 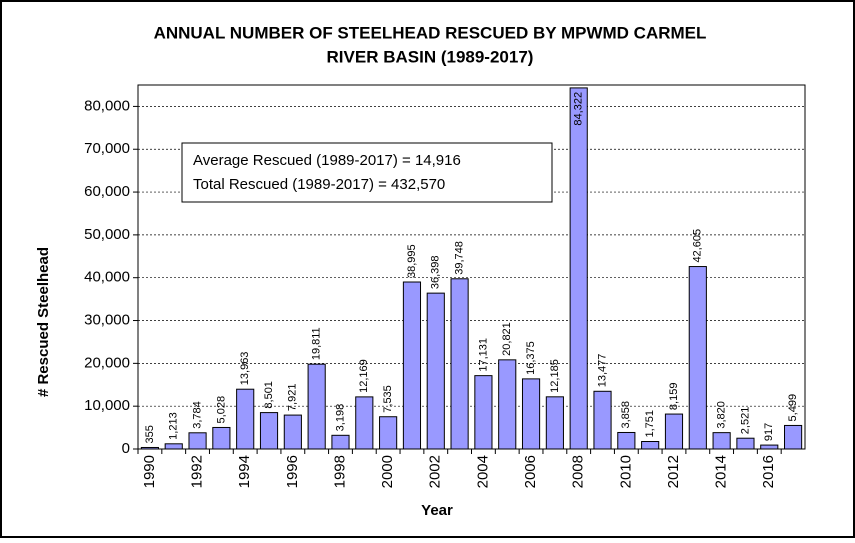 What do you see at coordinates (174, 426) in the screenshot?
I see `data-label: 1,213` at bounding box center [174, 426].